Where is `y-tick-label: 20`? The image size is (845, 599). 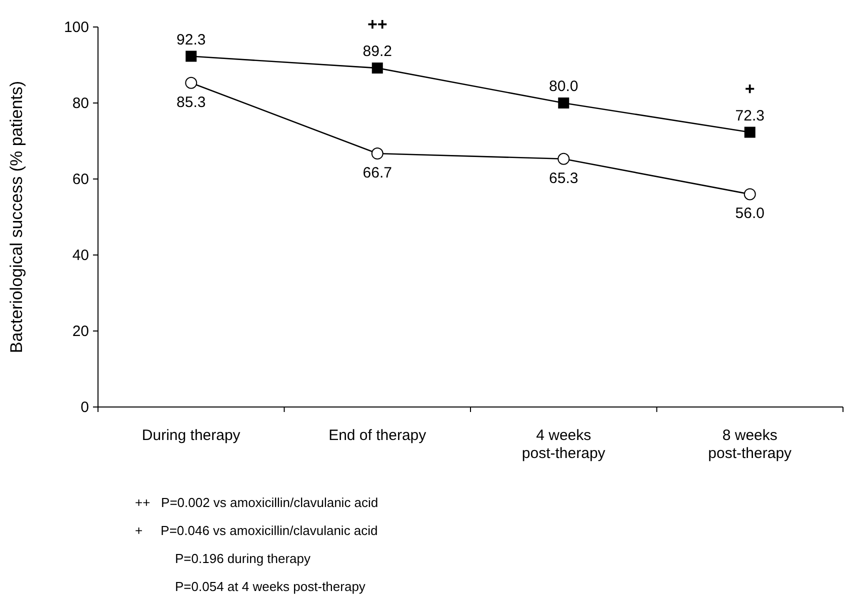 y-tick-label: 20 is located at coordinates (80, 331).